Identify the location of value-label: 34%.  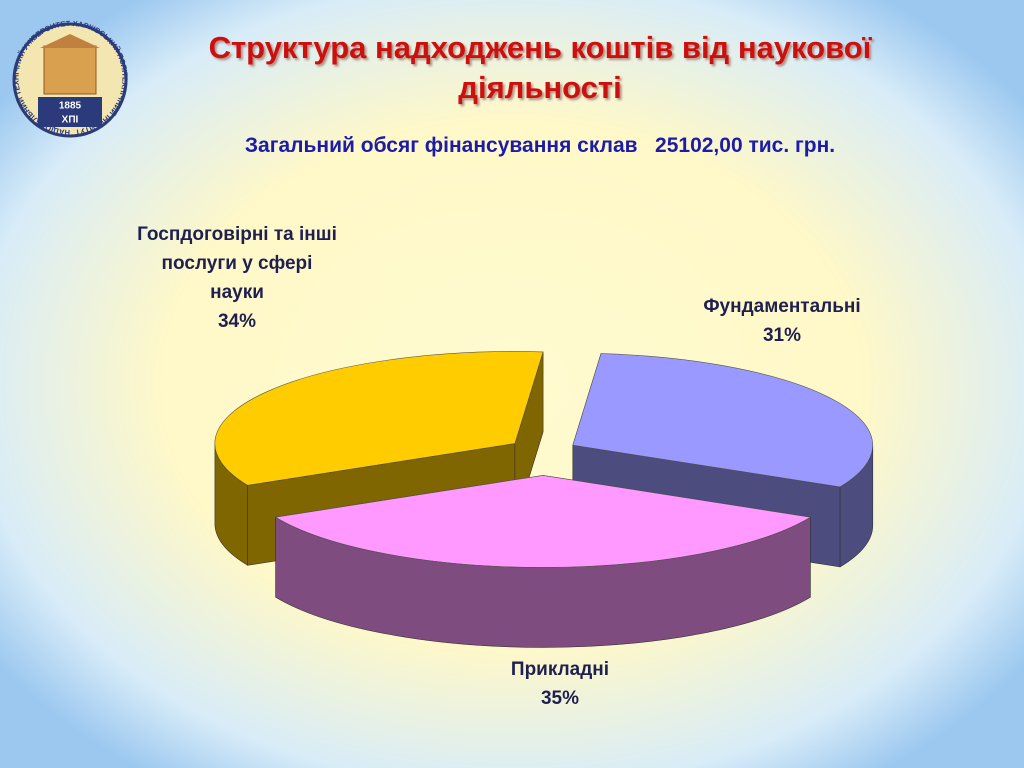
(237, 321).